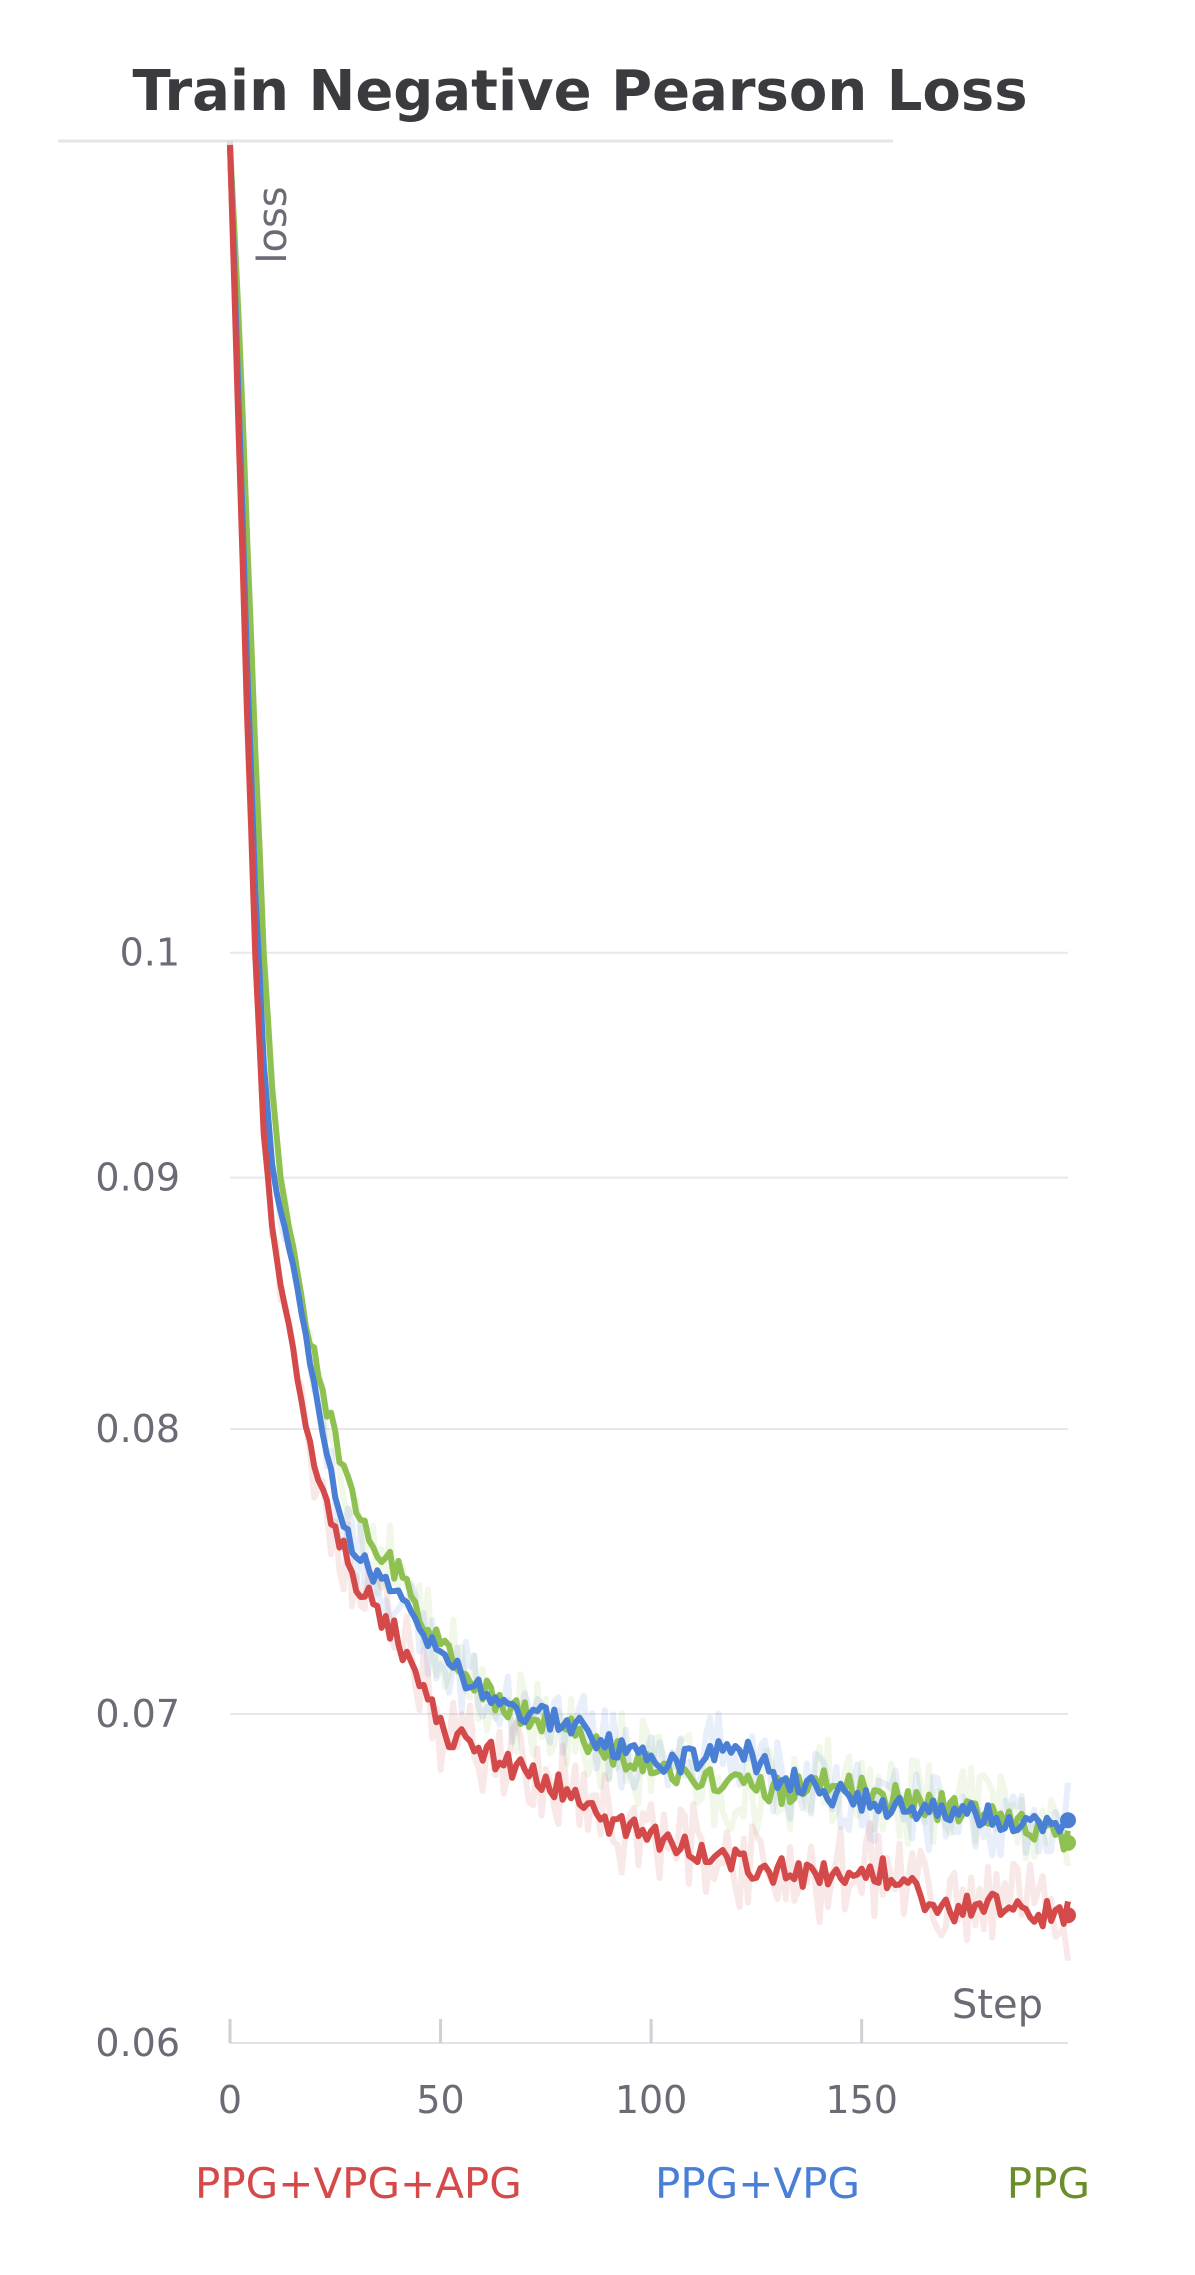 The image size is (1195, 2275). I want to click on y-axis-ticks: 0.06 0.07 0.08 0.09 0.1, so click(137, 1498).